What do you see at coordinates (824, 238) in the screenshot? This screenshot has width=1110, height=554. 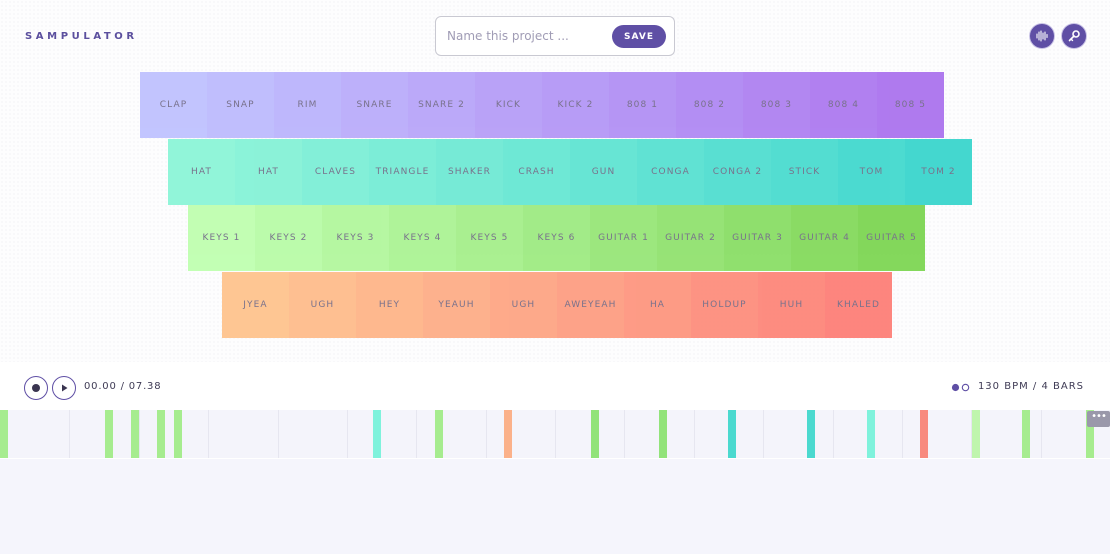 I see `pad-keys-guitar-10: GUITAR 4` at bounding box center [824, 238].